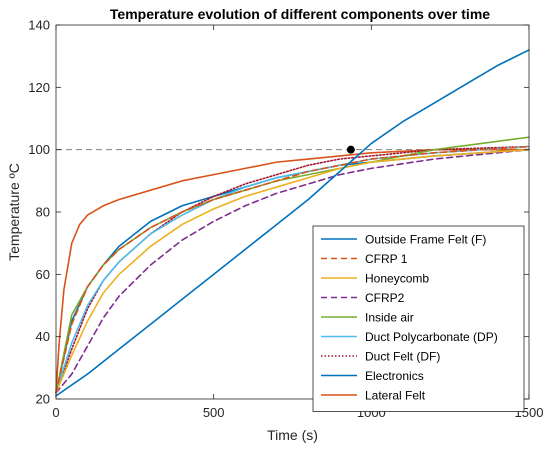 This screenshot has width=550, height=449. Describe the element at coordinates (39, 87) in the screenshot. I see `y-tick-label-5: 120` at that location.